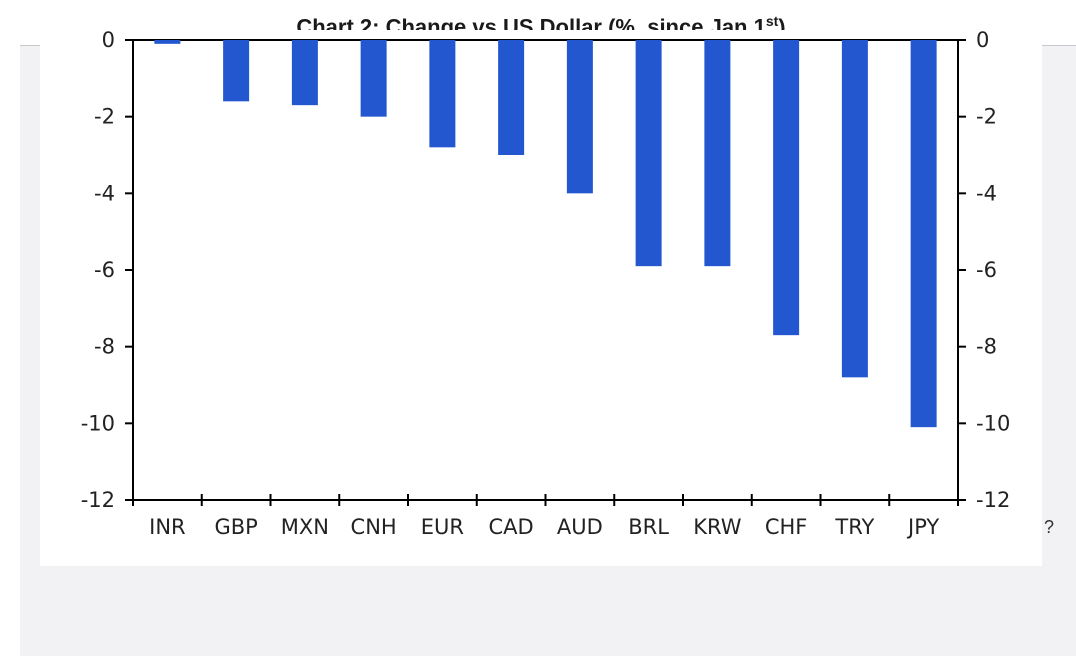 The width and height of the screenshot is (1076, 656). I want to click on bar-cnh, so click(373, 78).